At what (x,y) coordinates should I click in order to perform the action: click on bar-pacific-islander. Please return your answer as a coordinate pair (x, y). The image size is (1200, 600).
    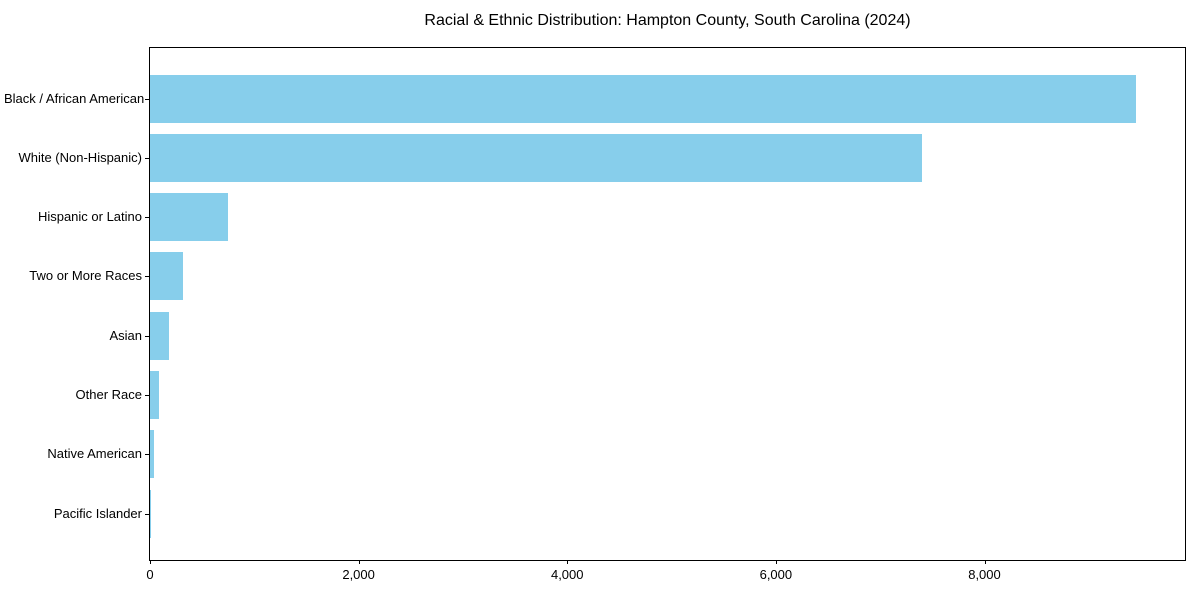
    Looking at the image, I should click on (150, 513).